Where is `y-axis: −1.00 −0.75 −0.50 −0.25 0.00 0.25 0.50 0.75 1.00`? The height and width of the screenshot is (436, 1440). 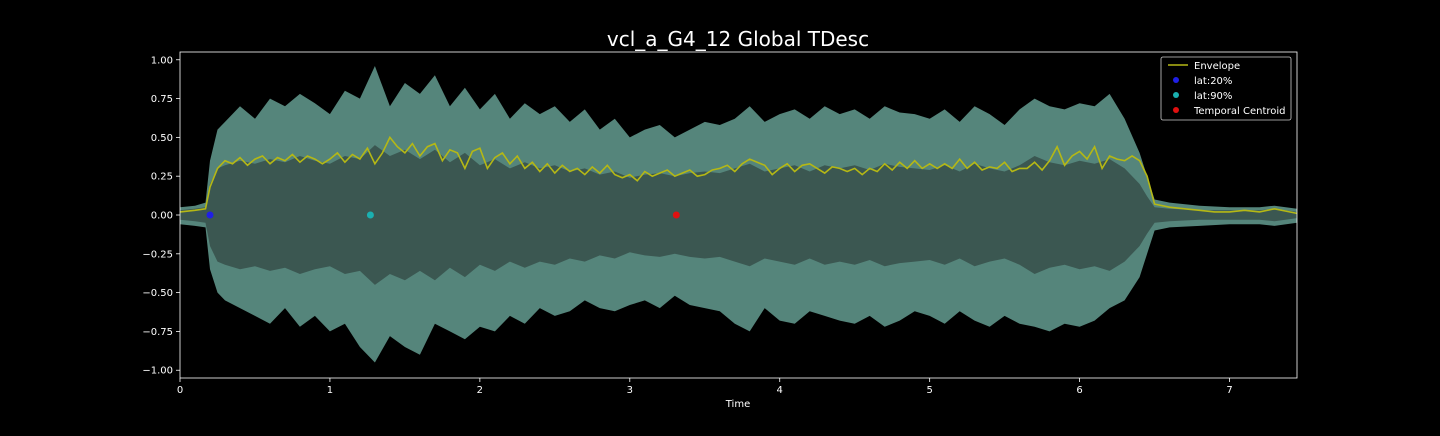
y-axis: −1.00 −0.75 −0.50 −0.25 0.00 0.25 0.50 0.75 1.00 is located at coordinates (161, 216).